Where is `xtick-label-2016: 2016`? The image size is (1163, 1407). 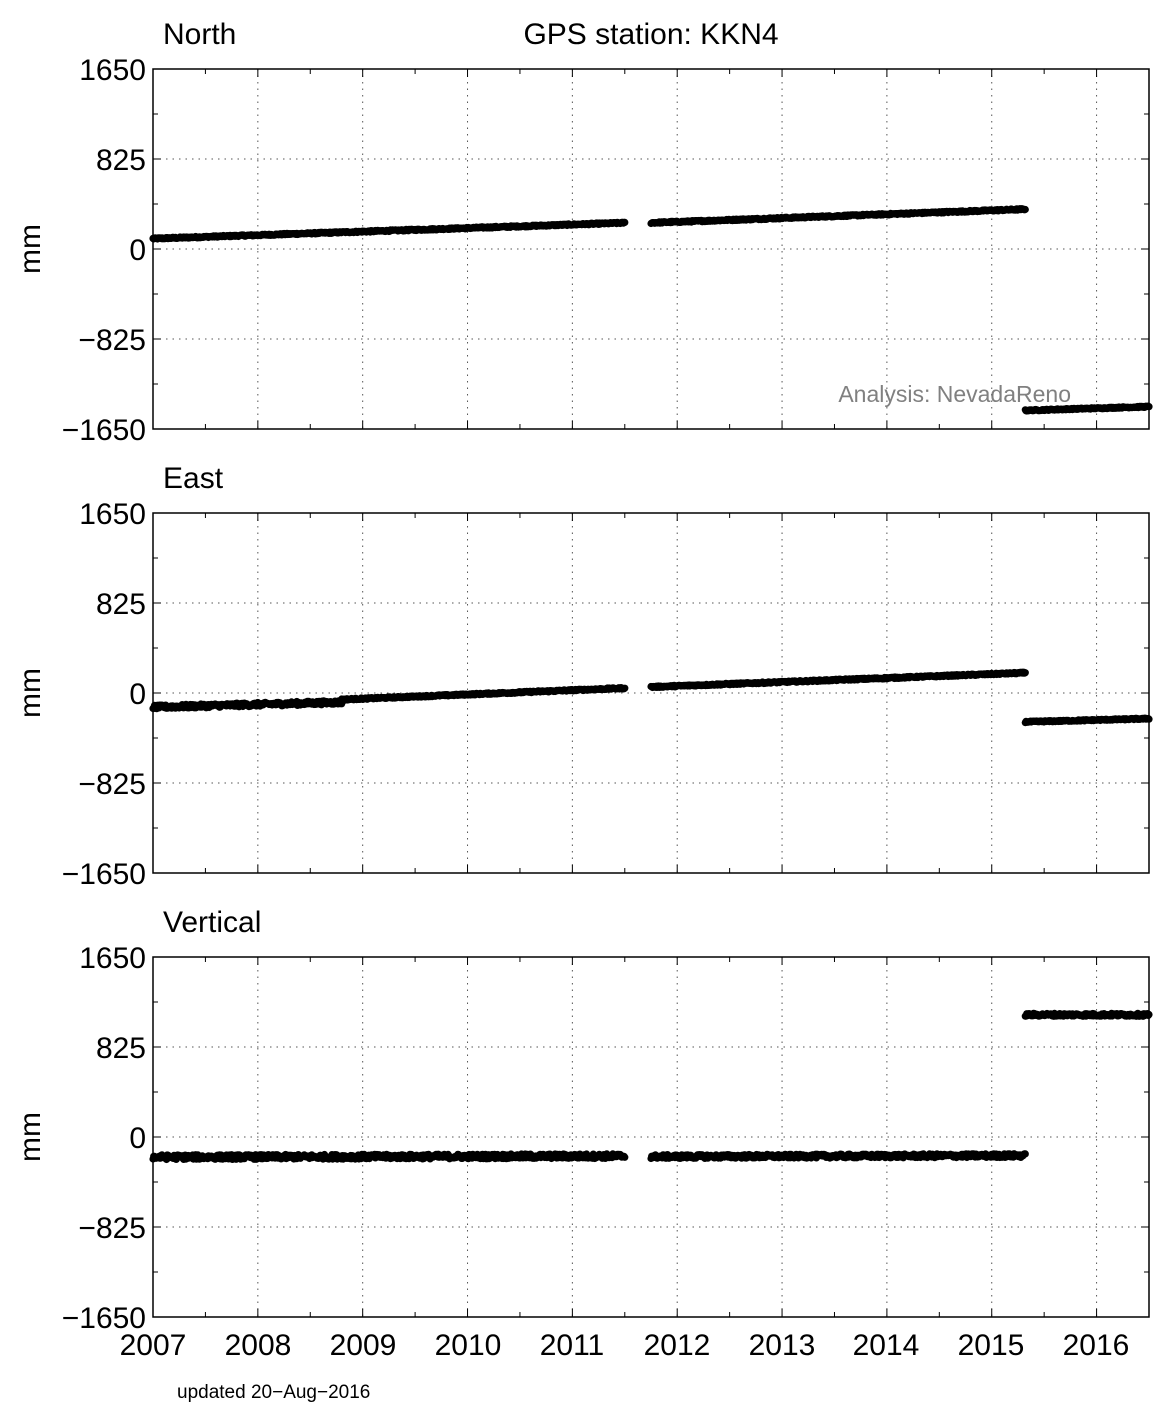
xtick-label-2016: 2016 is located at coordinates (1096, 1345).